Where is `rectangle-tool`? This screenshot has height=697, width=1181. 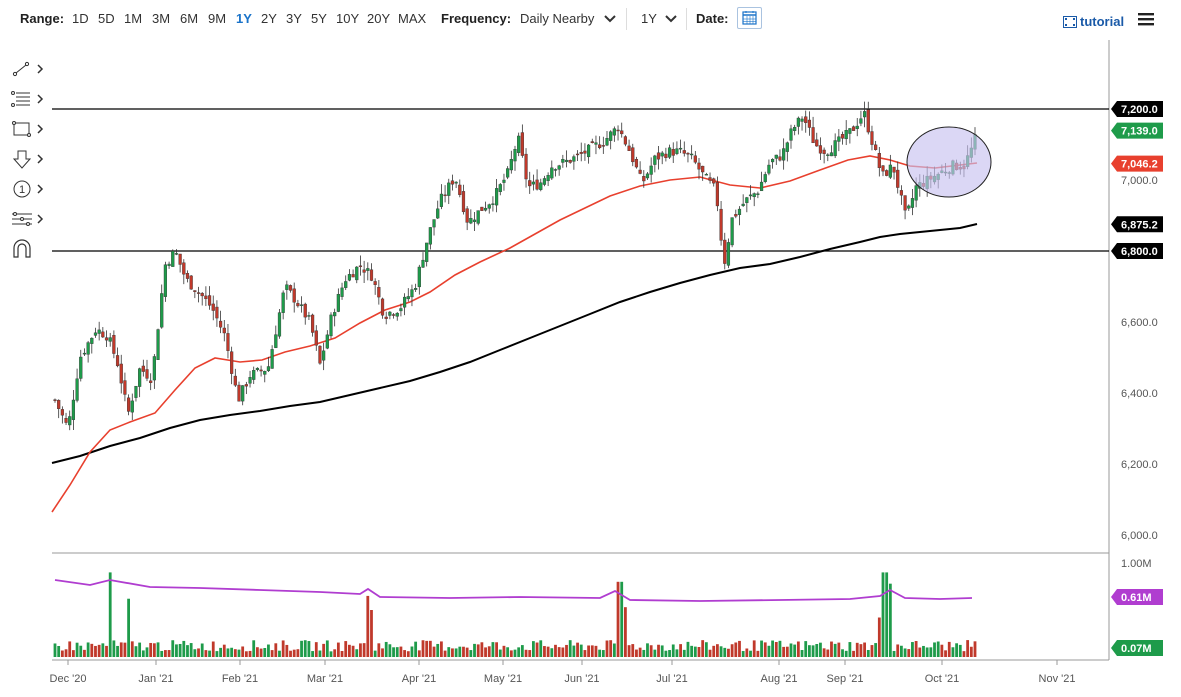 rectangle-tool is located at coordinates (28, 129).